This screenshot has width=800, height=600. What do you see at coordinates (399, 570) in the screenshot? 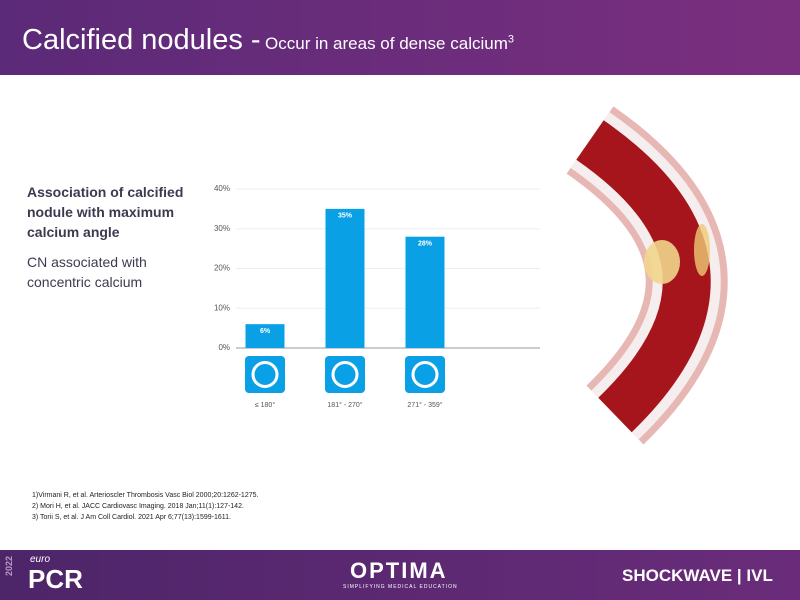
I see `footer-optima: OPTIMA` at bounding box center [399, 570].